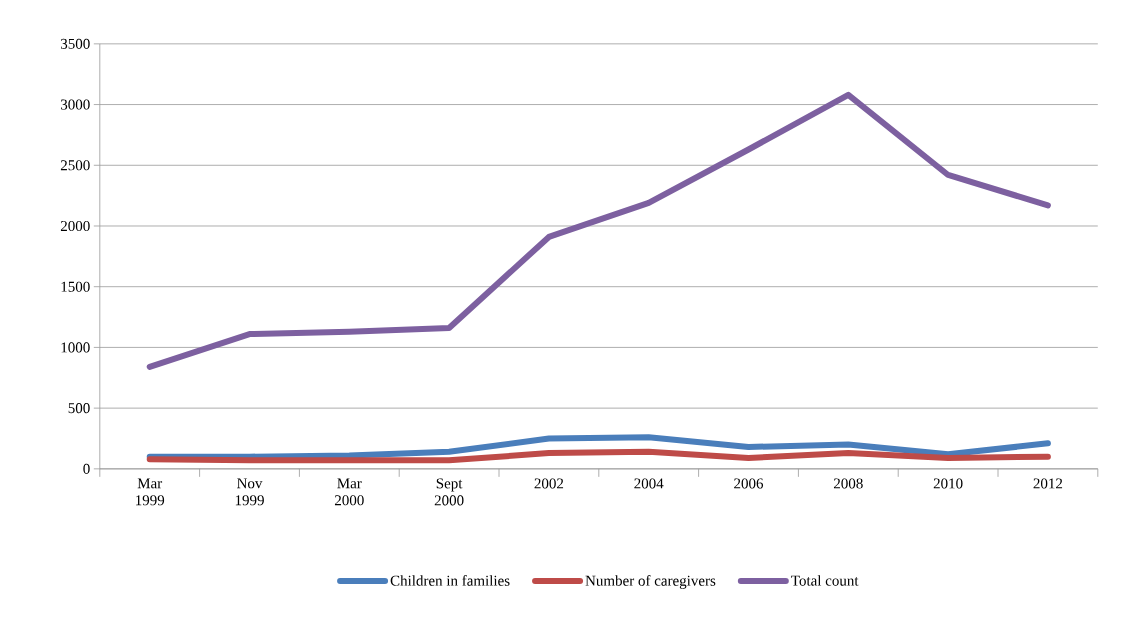 The image size is (1132, 617). I want to click on x-tick-label: 2006, so click(749, 483).